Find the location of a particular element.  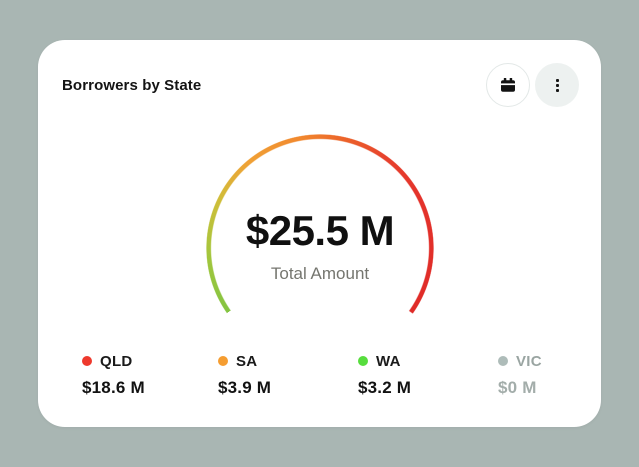

legend-value-vic: $0 M is located at coordinates (517, 387).